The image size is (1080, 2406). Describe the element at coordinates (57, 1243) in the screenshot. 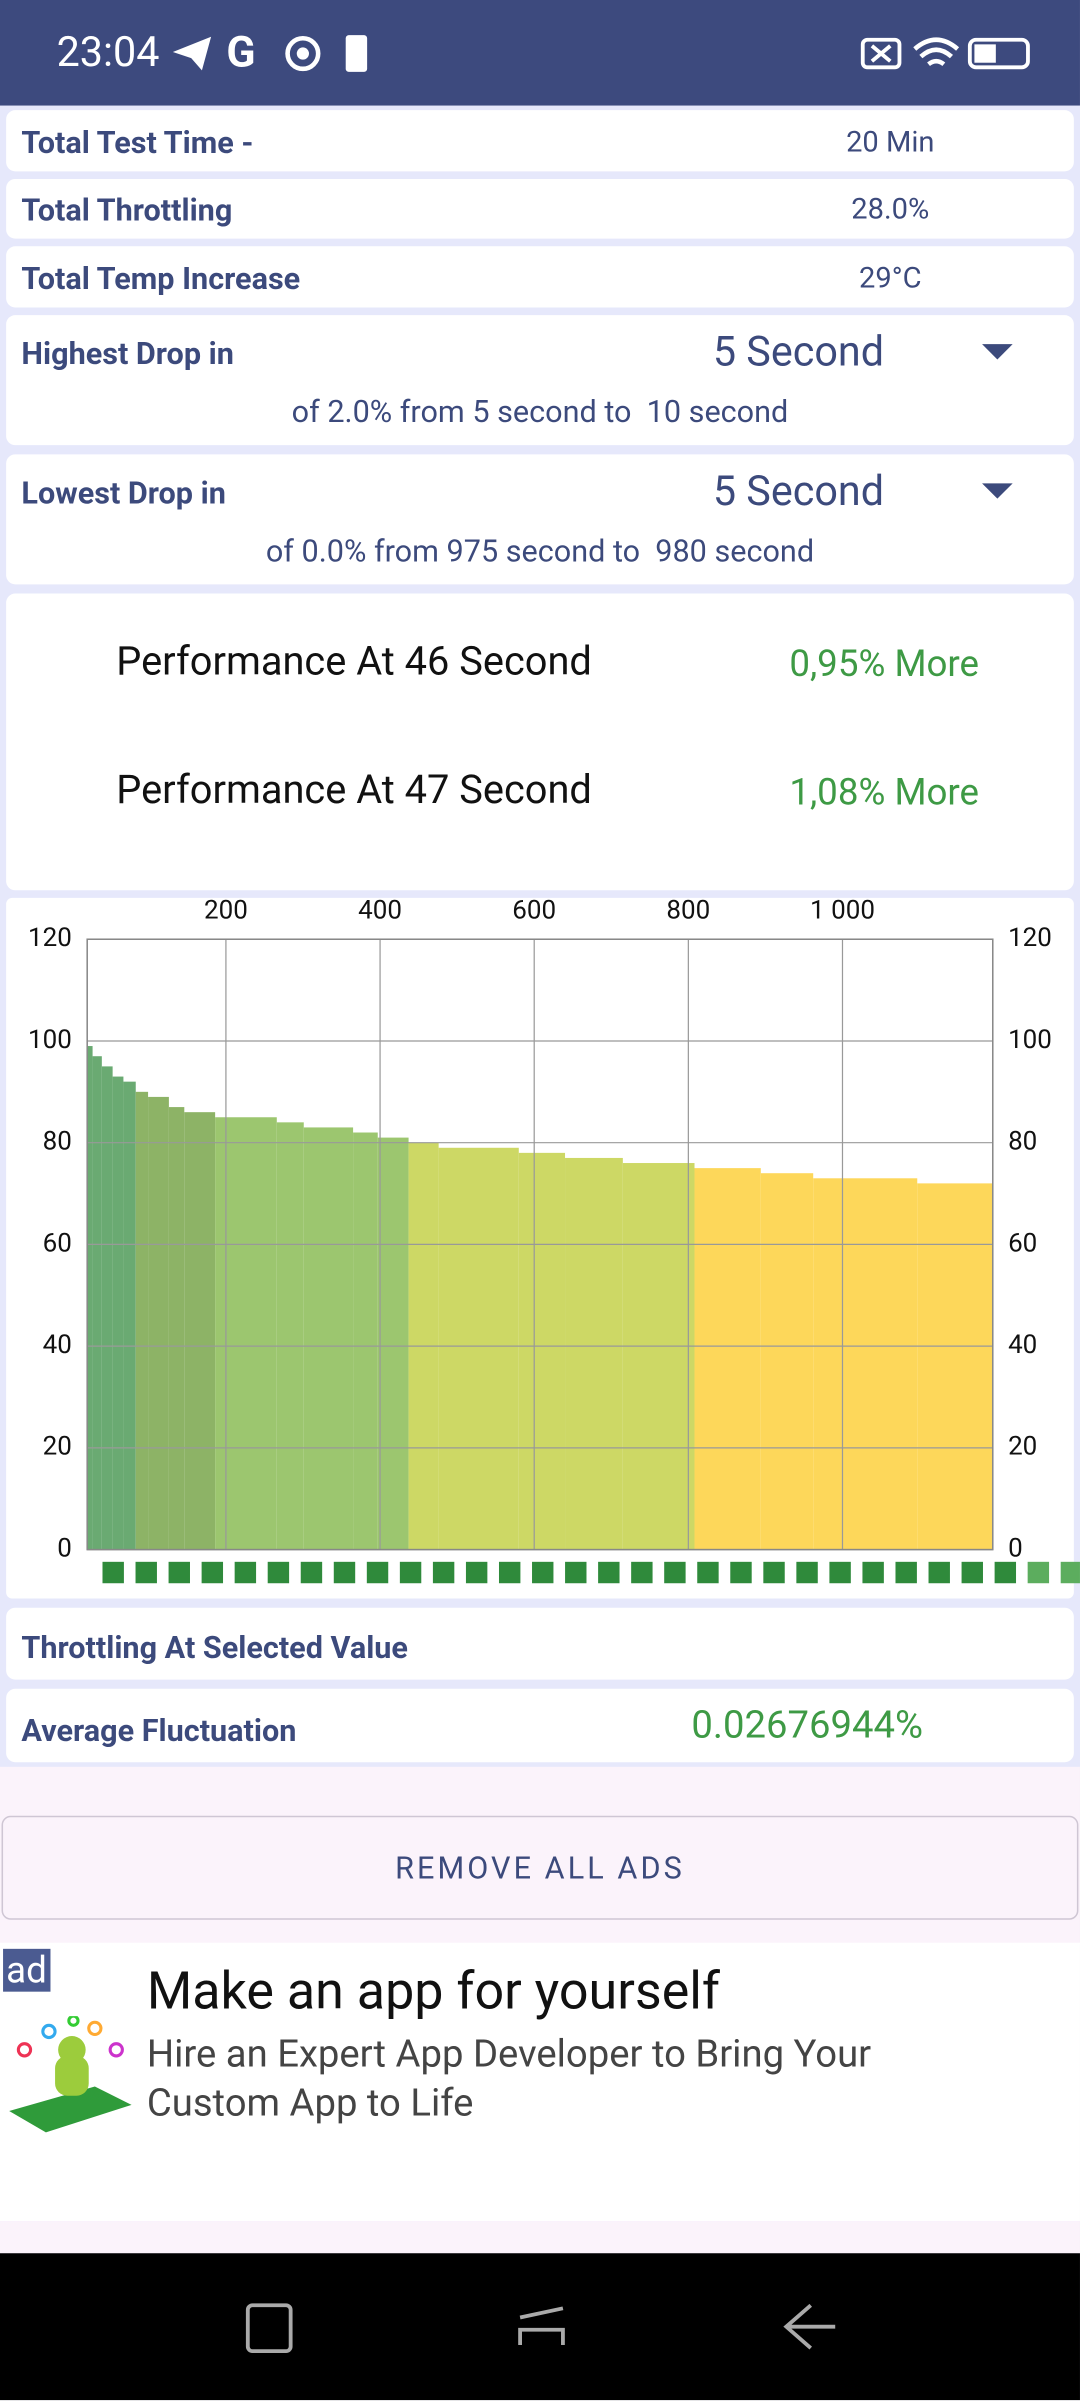

I see `y-tick-label: 60` at that location.